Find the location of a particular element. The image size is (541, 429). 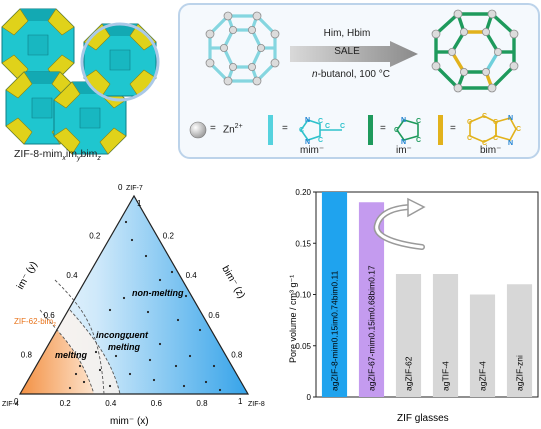

reaction-arrow is located at coordinates (354, 54).